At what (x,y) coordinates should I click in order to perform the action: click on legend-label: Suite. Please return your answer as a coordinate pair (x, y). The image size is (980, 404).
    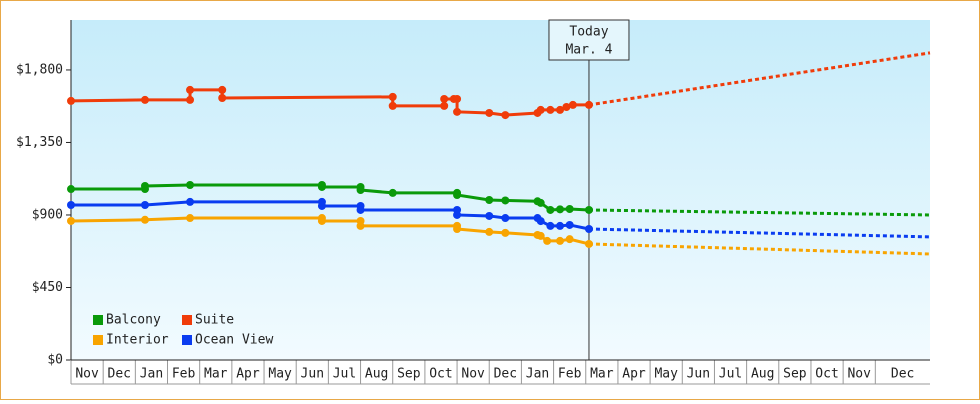
    Looking at the image, I should click on (214, 320).